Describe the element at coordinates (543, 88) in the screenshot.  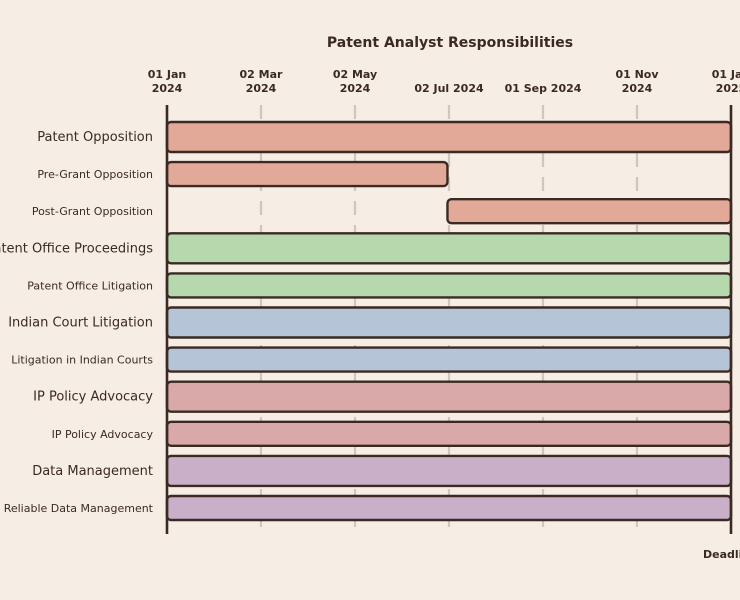
I see `x-tick-label: 01 Sep 2024` at that location.